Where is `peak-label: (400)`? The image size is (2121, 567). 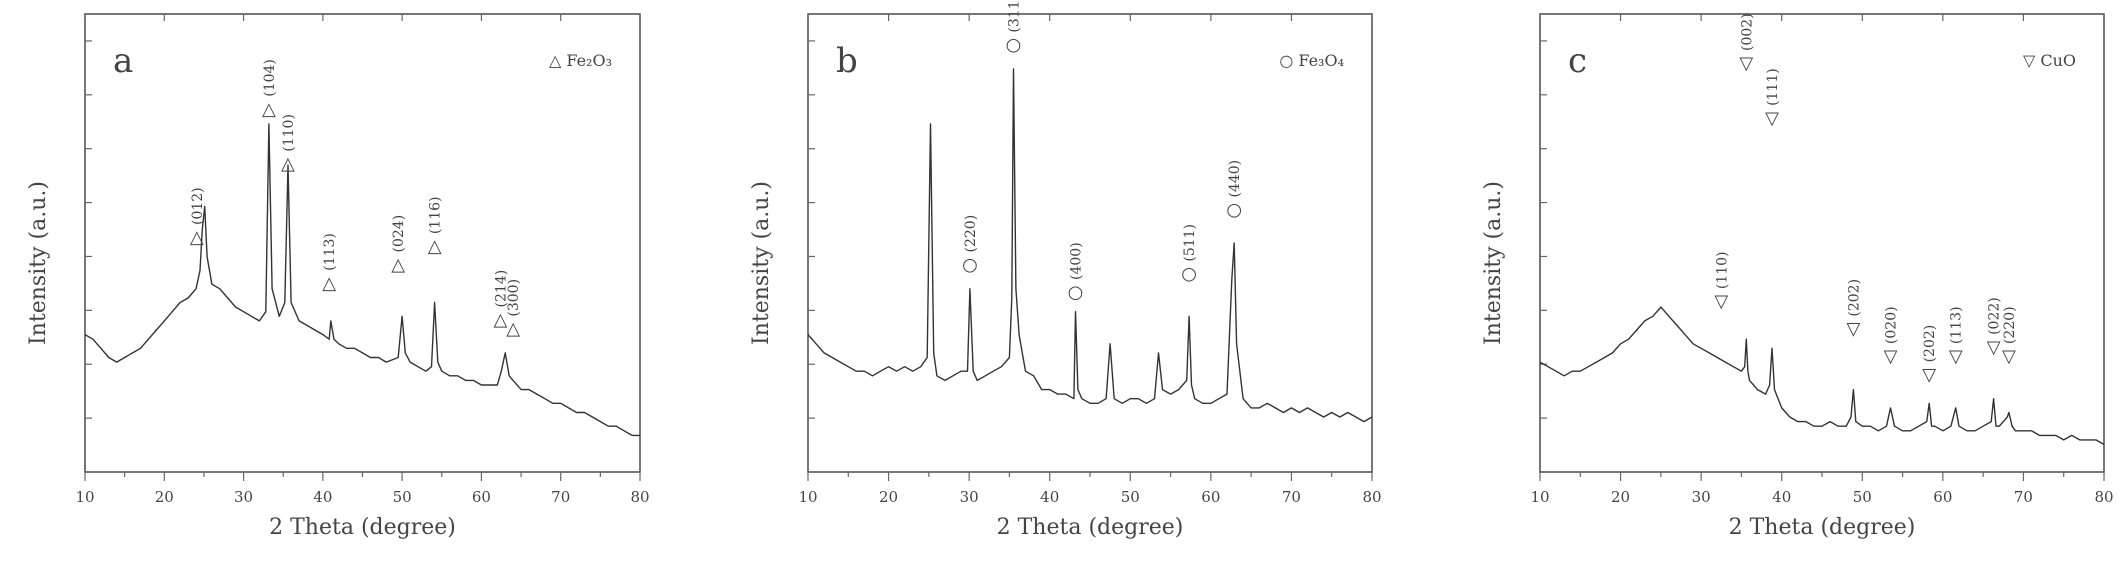 peak-label: (400) is located at coordinates (1076, 261).